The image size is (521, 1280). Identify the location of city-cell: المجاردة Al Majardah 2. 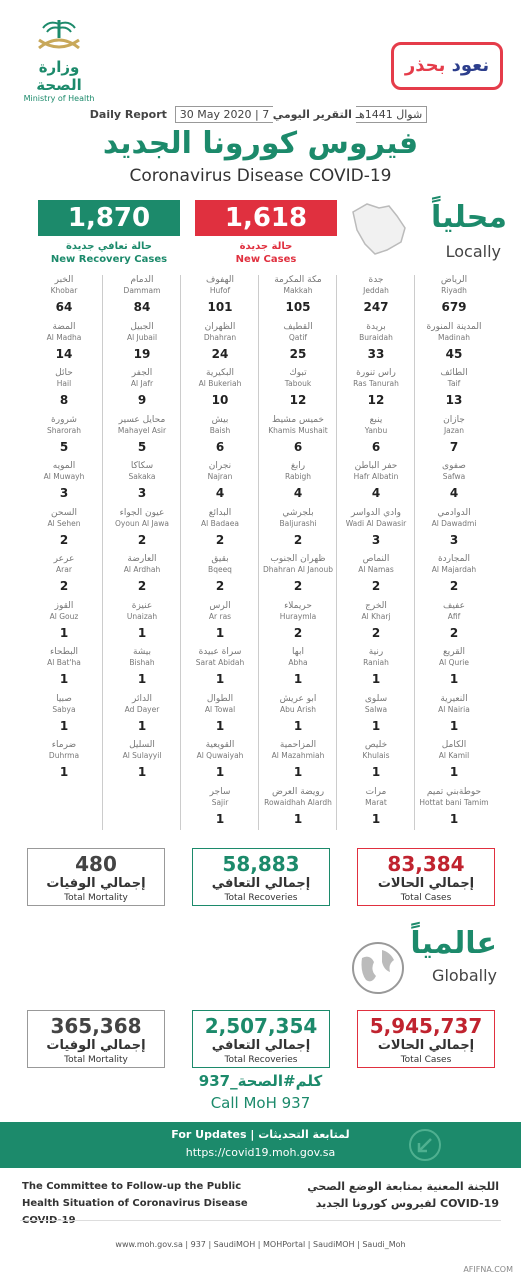
(454, 574).